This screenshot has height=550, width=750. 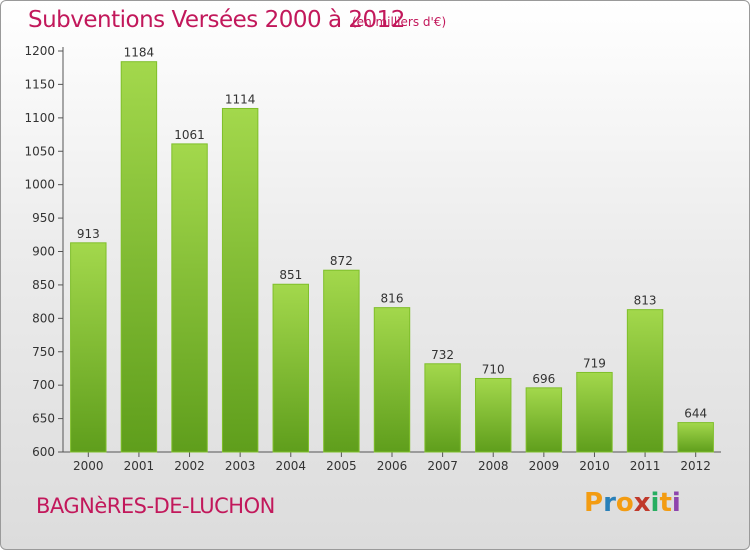 I want to click on bar-value-label: 710, so click(x=493, y=369).